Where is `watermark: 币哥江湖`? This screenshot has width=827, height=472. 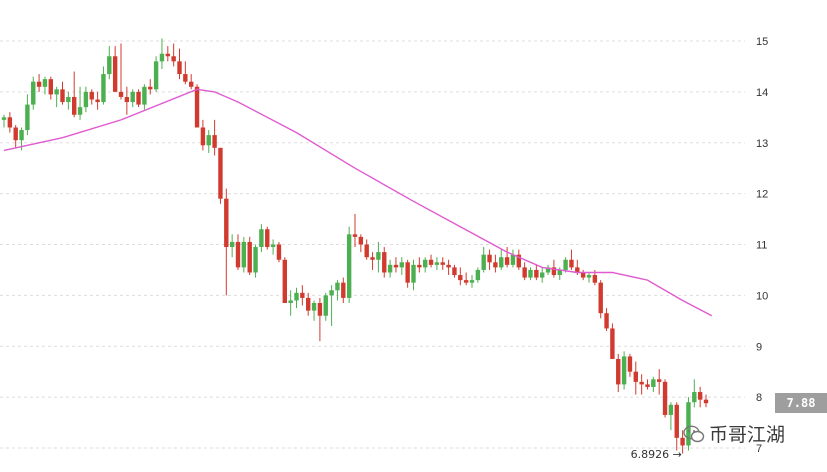 watermark: 币哥江湖 is located at coordinates (734, 433).